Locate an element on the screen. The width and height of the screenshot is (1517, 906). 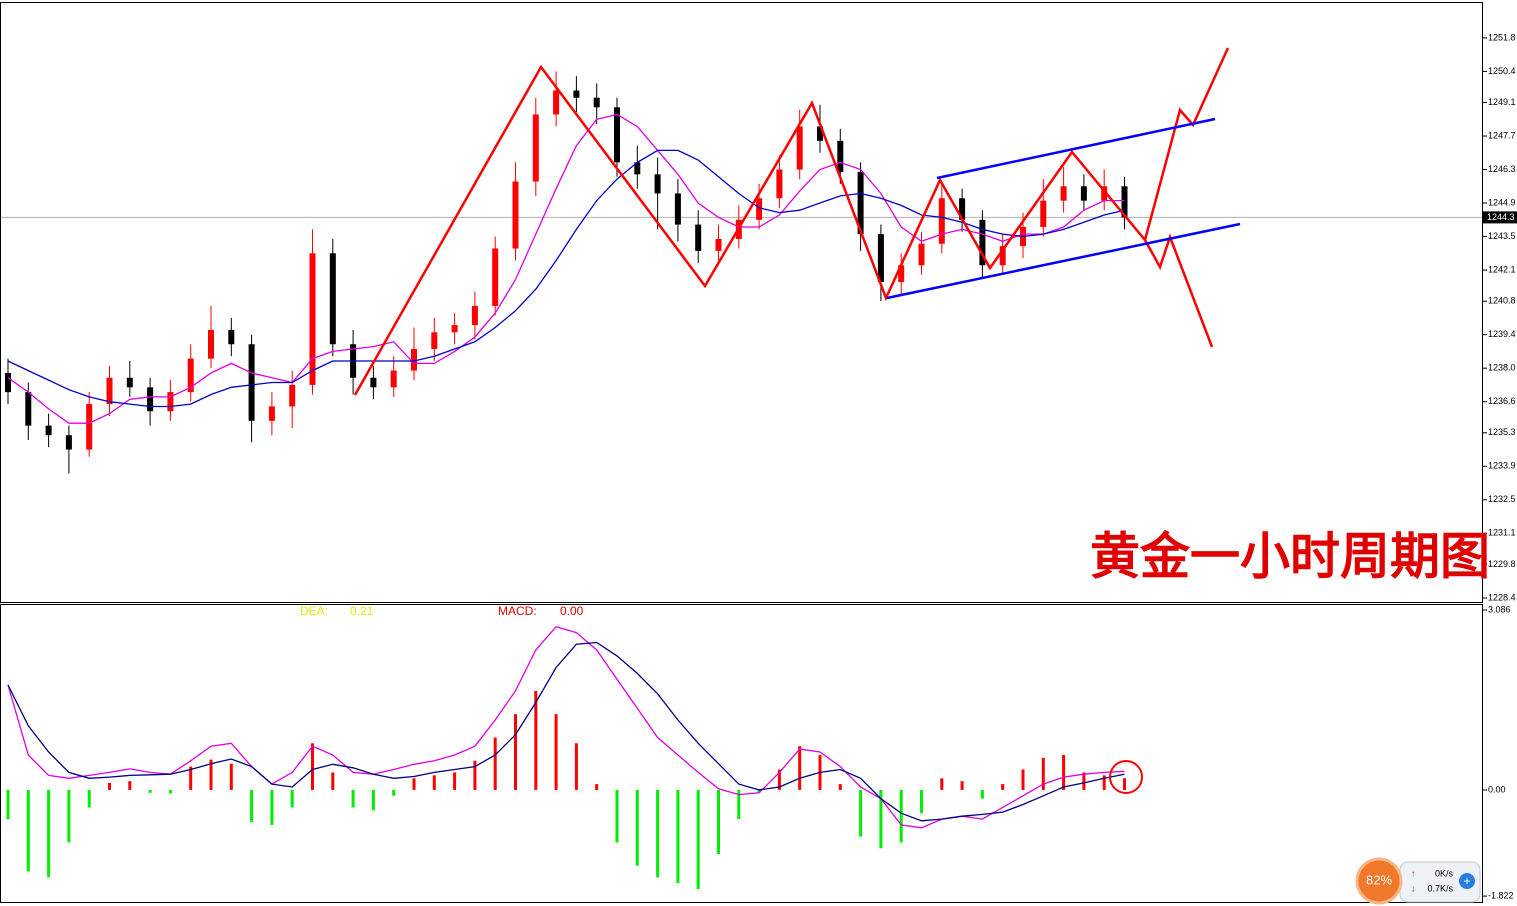
download-arrow: ↓ is located at coordinates (1413, 888).